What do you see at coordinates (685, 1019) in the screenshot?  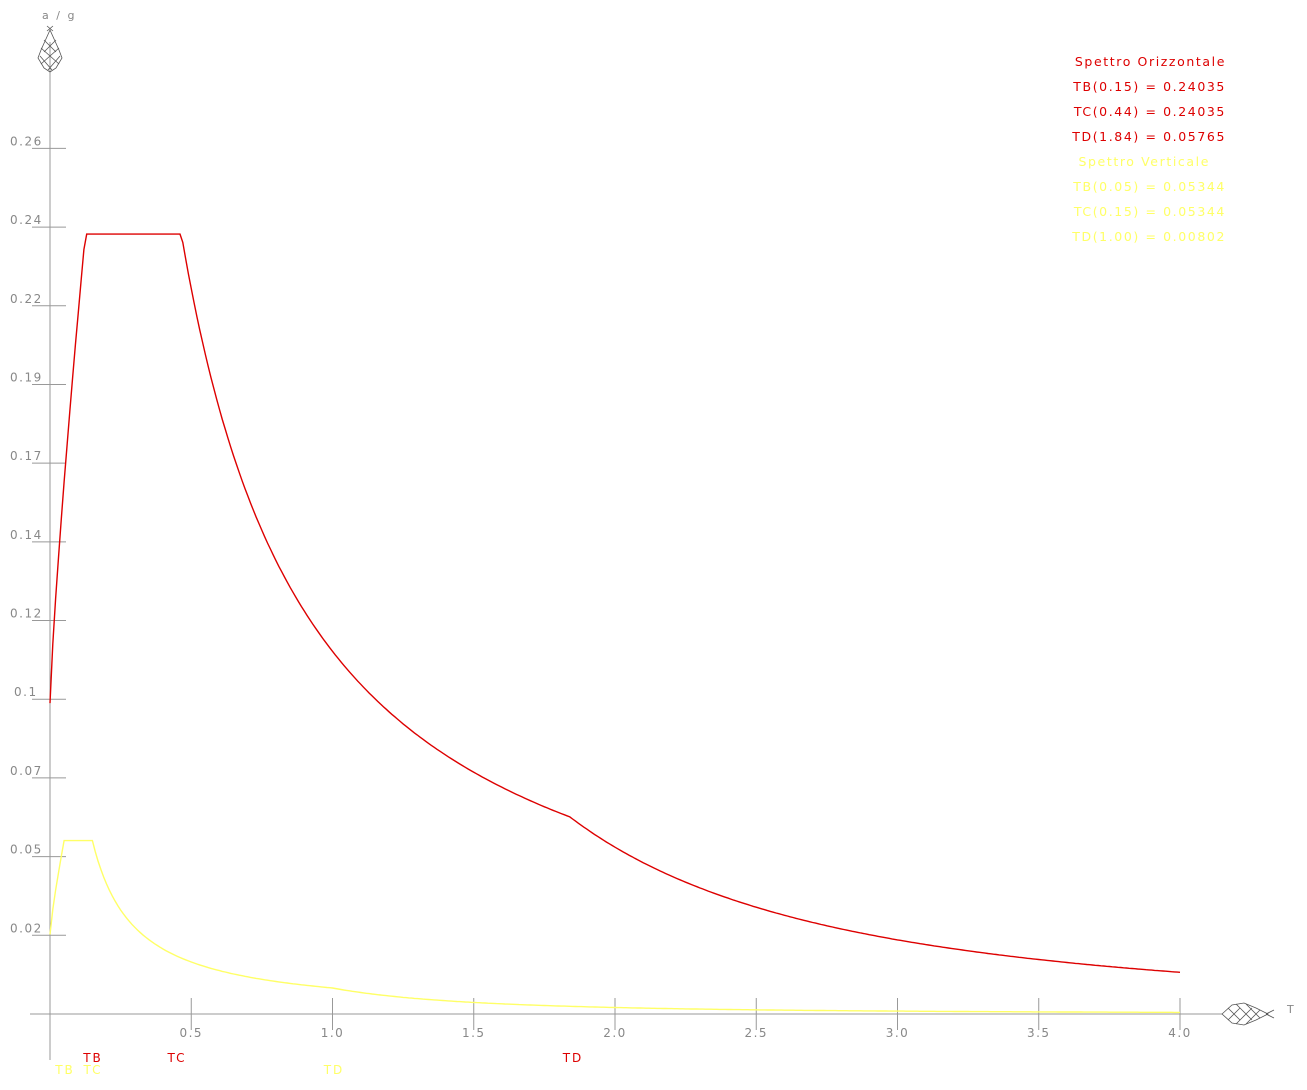 I see `x-ticks: 0.5 1.0 1.5 2.0 2.5 3.0 3.5 4.0` at bounding box center [685, 1019].